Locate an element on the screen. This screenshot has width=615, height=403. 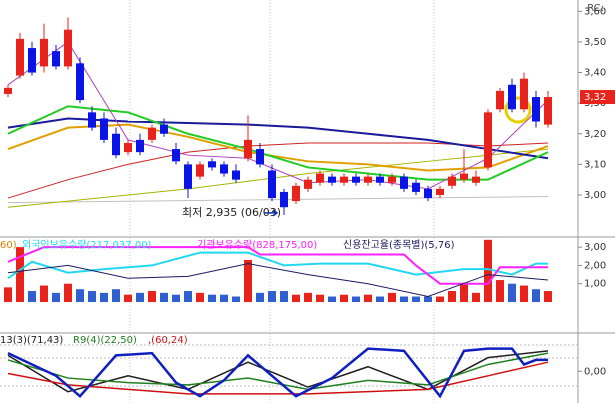
last-price-label: 3,32 is located at coordinates (595, 97).